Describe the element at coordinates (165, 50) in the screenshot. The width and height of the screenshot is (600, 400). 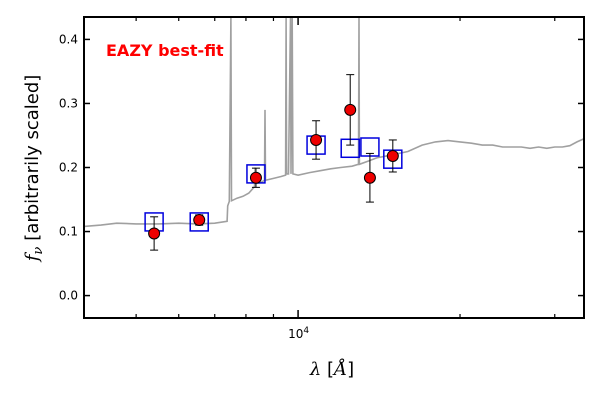
I see `eazy-annotation: EAZY best-fit` at that location.